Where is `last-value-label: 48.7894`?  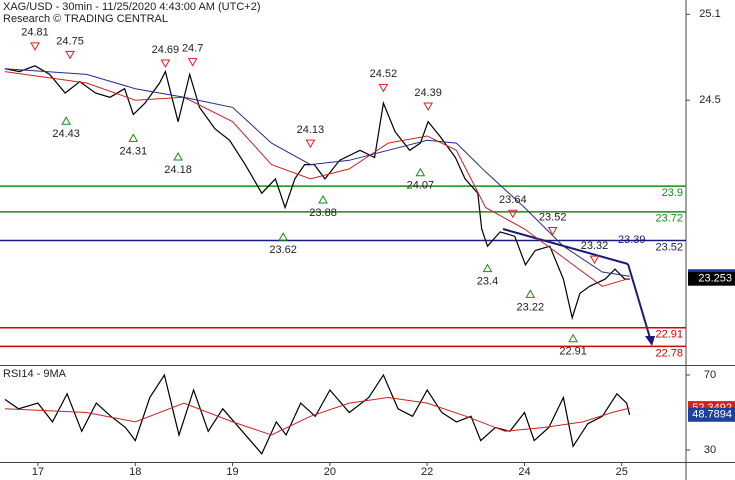
last-value-label: 48.7894 is located at coordinates (712, 415).